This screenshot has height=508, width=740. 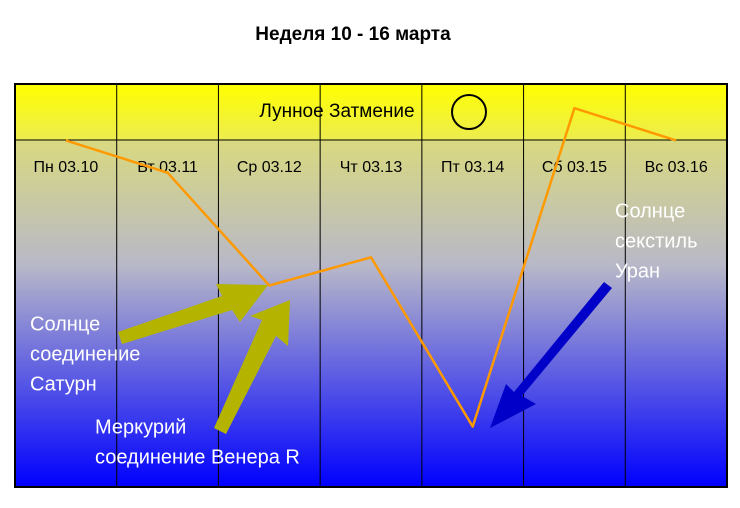 What do you see at coordinates (63, 384) in the screenshot?
I see `annotation: Сатурн` at bounding box center [63, 384].